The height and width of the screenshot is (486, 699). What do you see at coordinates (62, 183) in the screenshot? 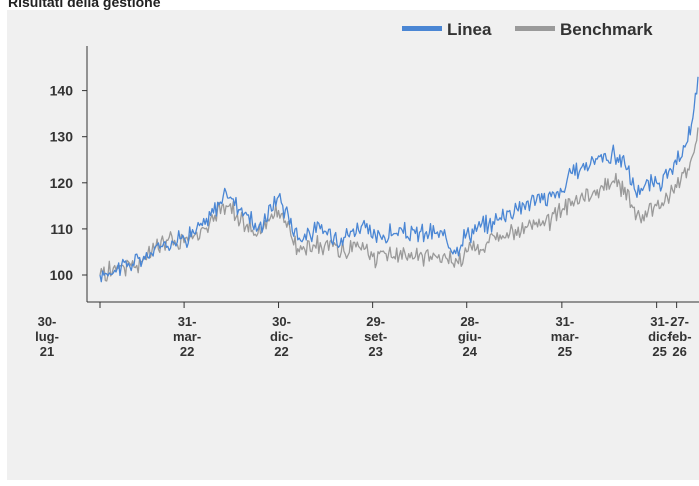
I see `y-tick-label: 120` at bounding box center [62, 183].